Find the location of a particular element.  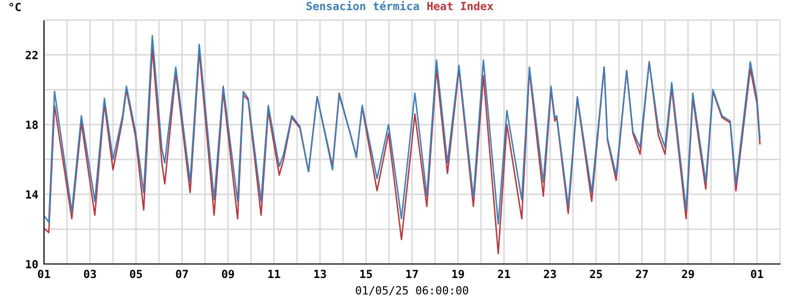

x-tick-label: 11 is located at coordinates (274, 274).